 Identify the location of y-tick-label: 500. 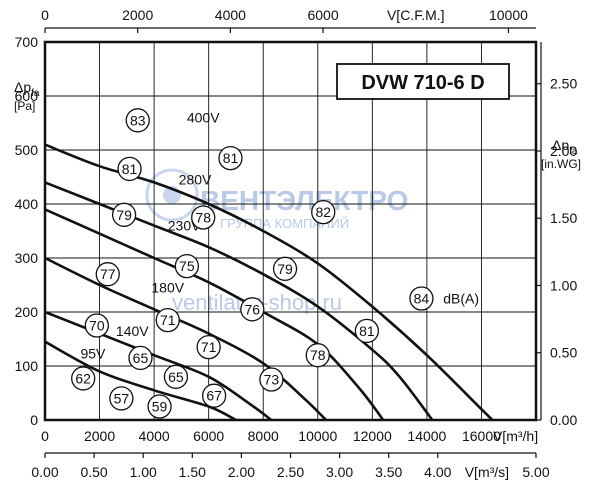
(27, 150).